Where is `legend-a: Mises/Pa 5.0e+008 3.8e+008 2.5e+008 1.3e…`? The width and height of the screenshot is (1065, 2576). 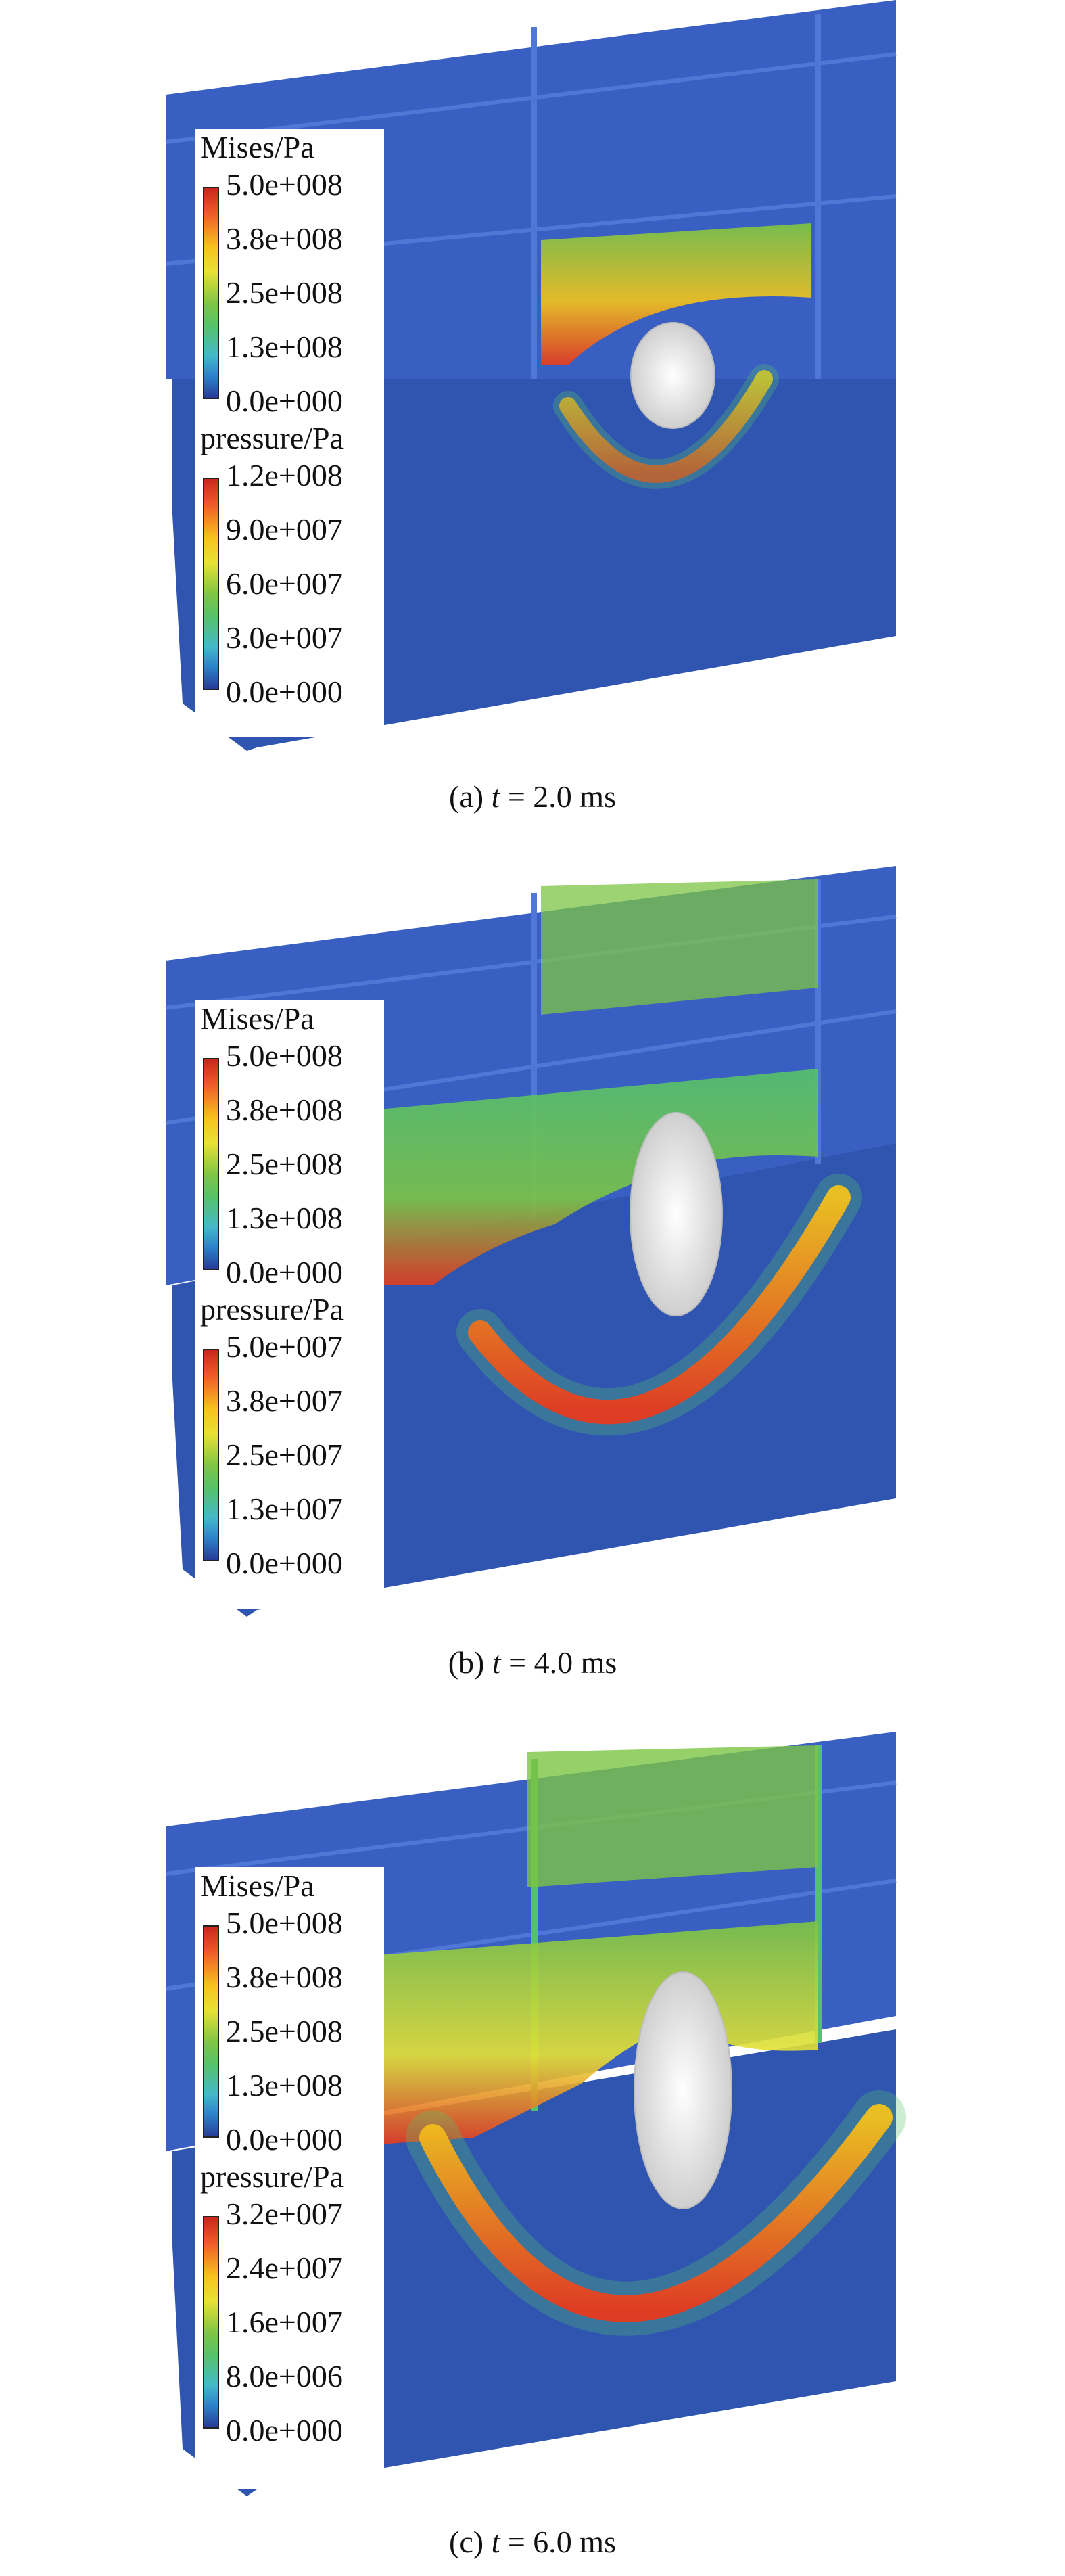 legend-a: Mises/Pa 5.0e+008 3.8e+008 2.5e+008 1.3e… is located at coordinates (290, 433).